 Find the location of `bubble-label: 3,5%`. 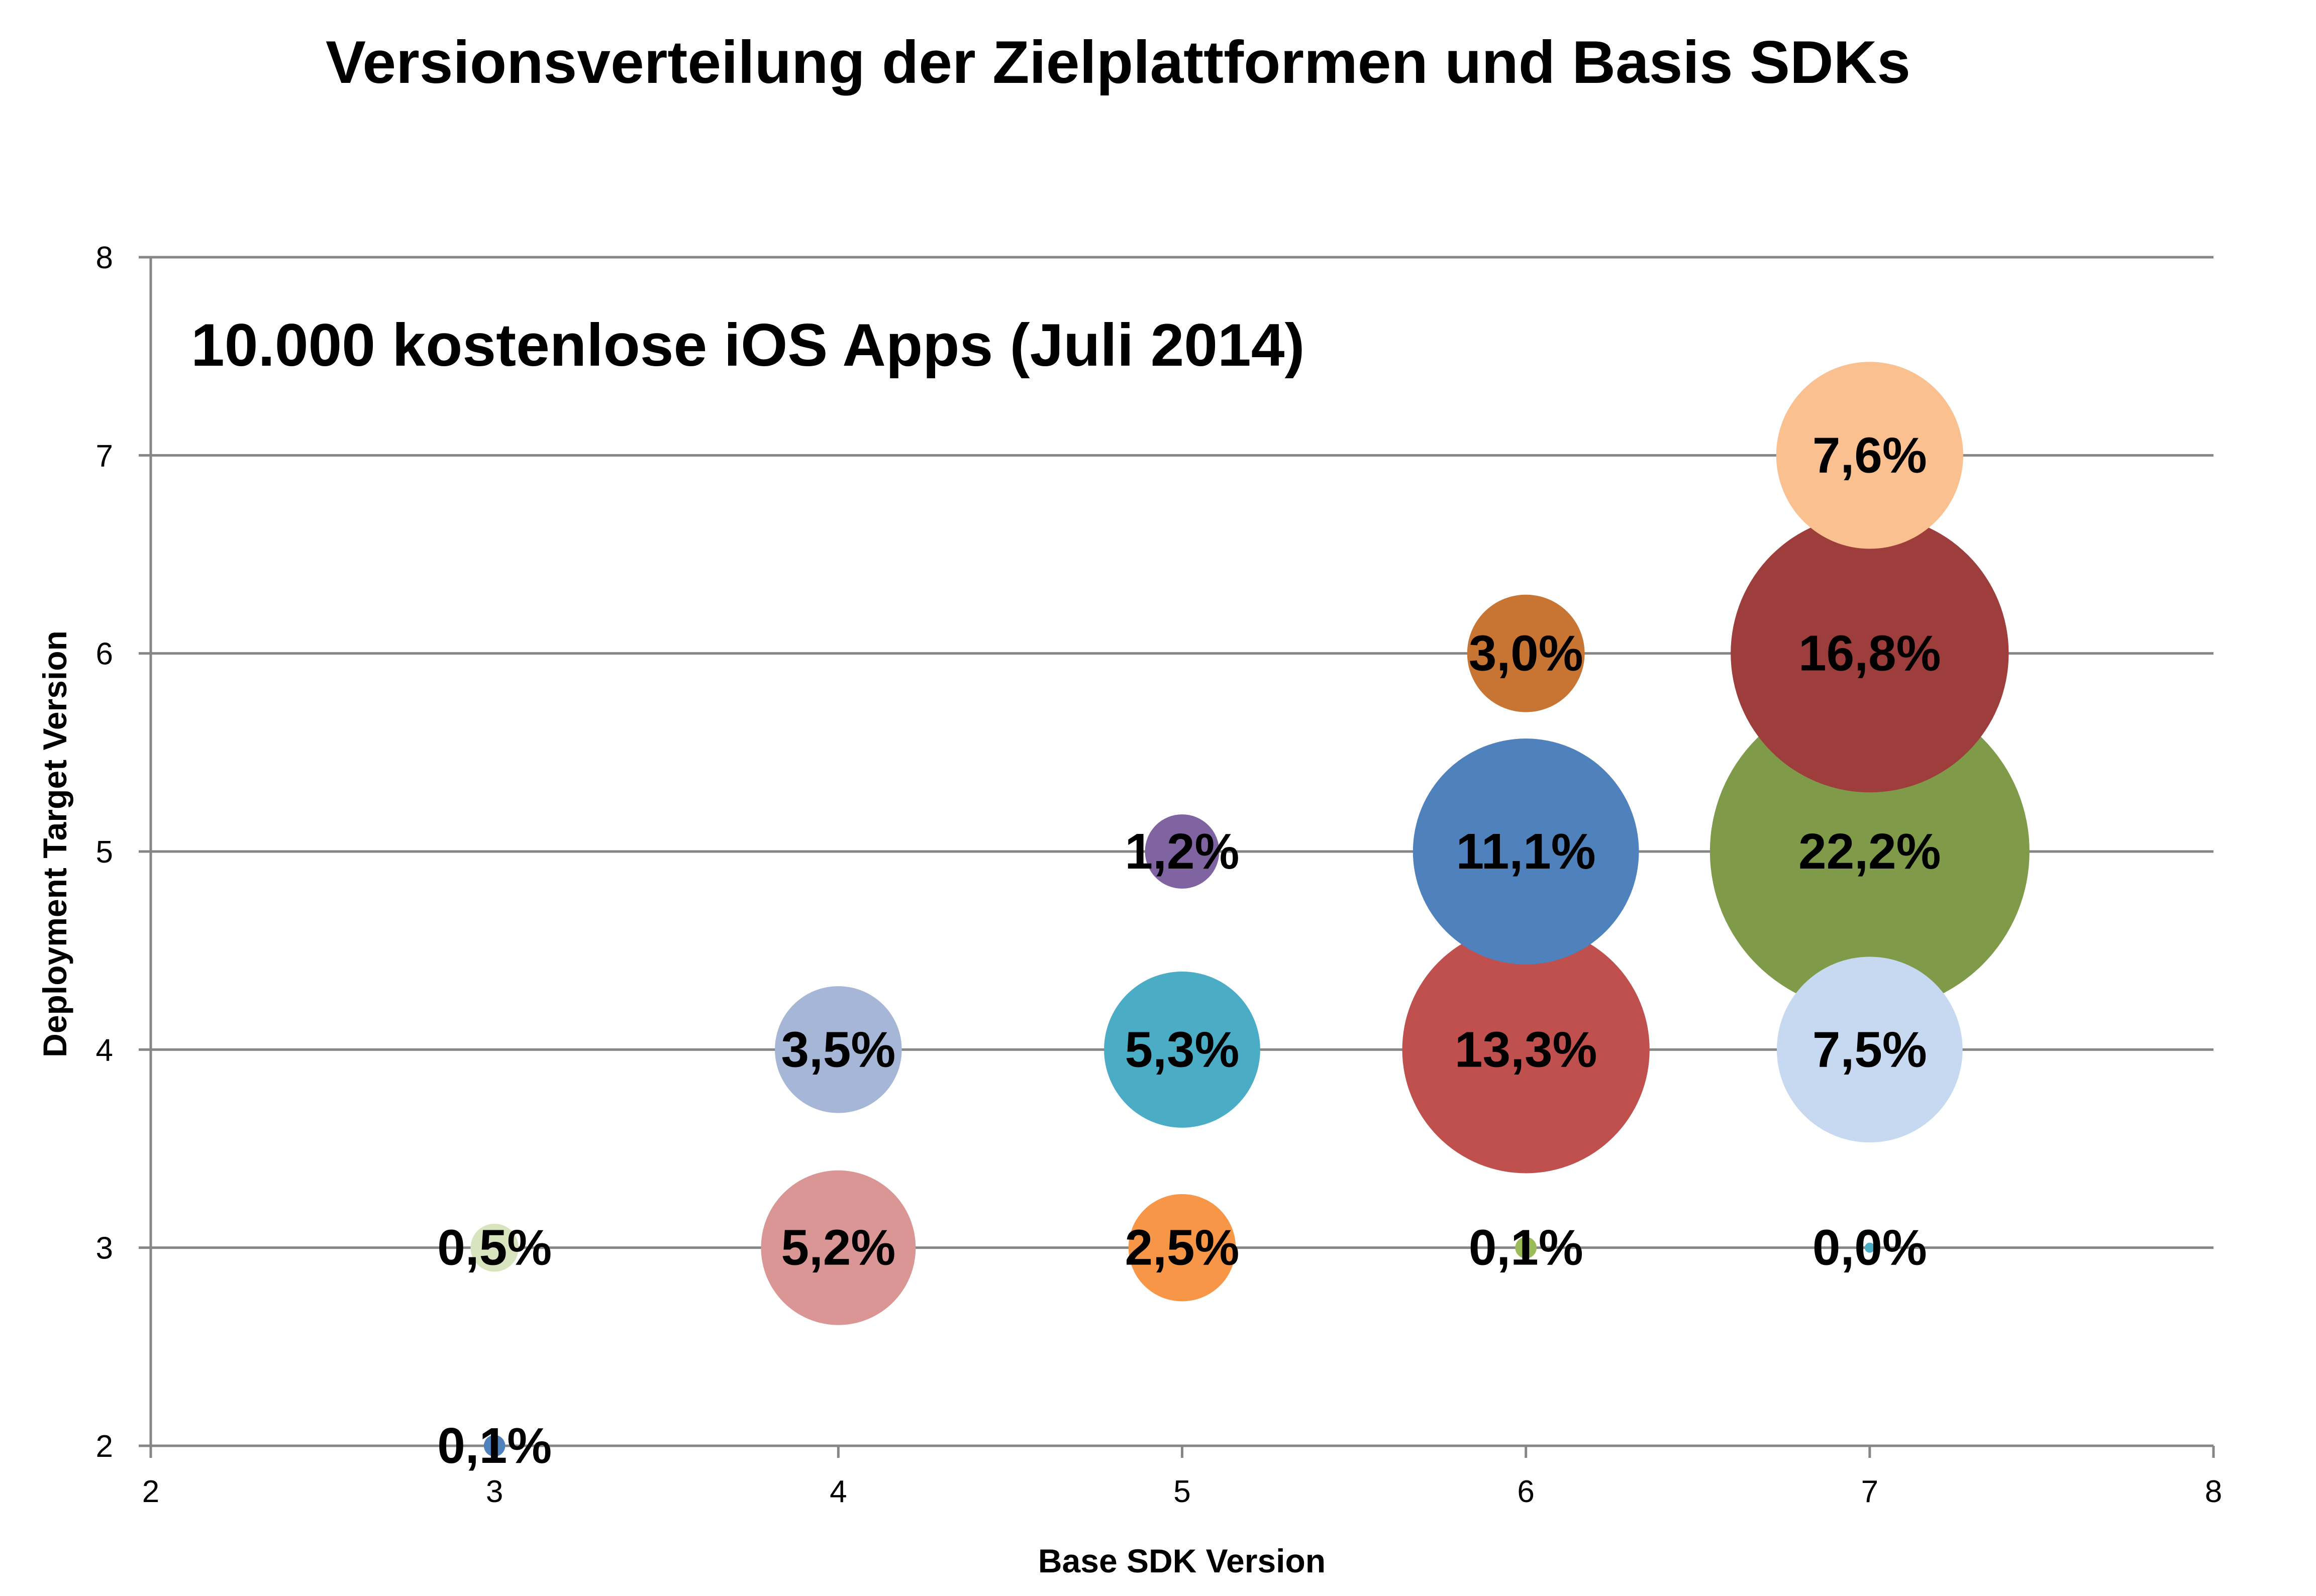

bubble-label: 3,5% is located at coordinates (838, 1049).